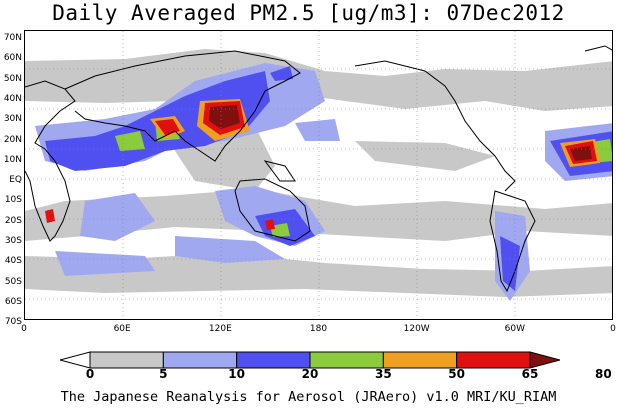 This screenshot has width=617, height=410. I want to click on longitude-label: 120E, so click(220, 329).